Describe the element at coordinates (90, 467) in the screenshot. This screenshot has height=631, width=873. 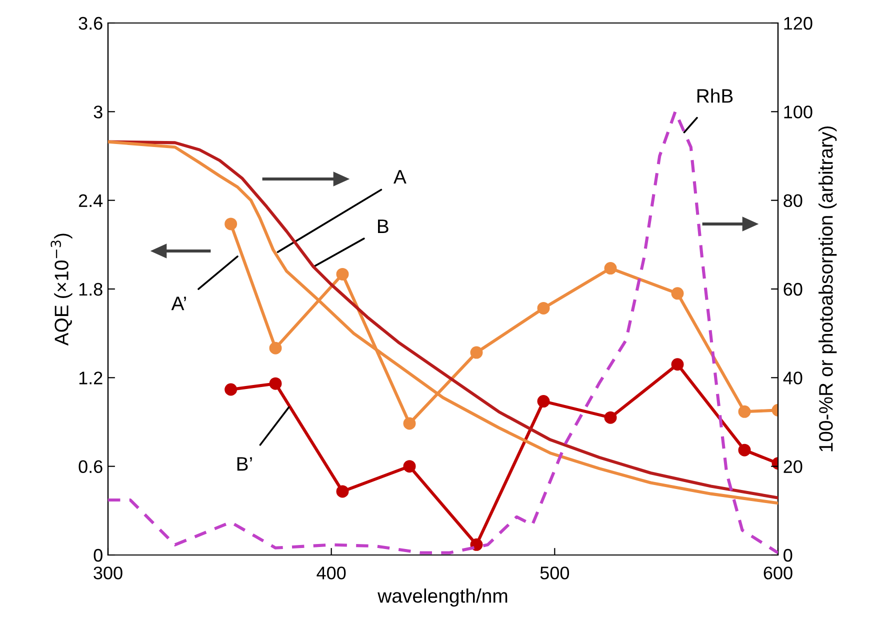
I see `y-tick-label: 0.6` at that location.